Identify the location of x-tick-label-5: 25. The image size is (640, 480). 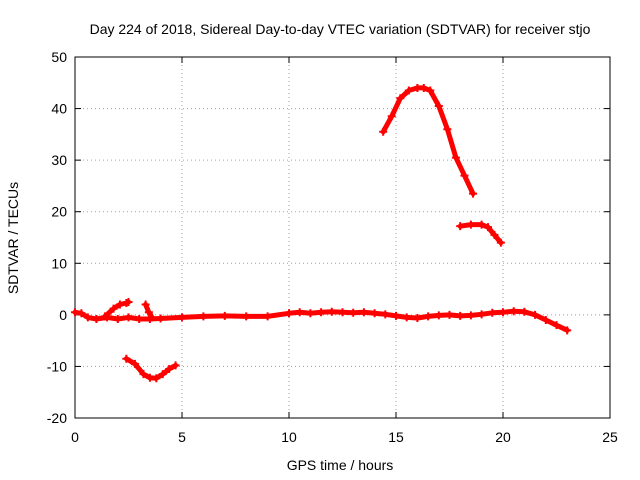
(610, 437).